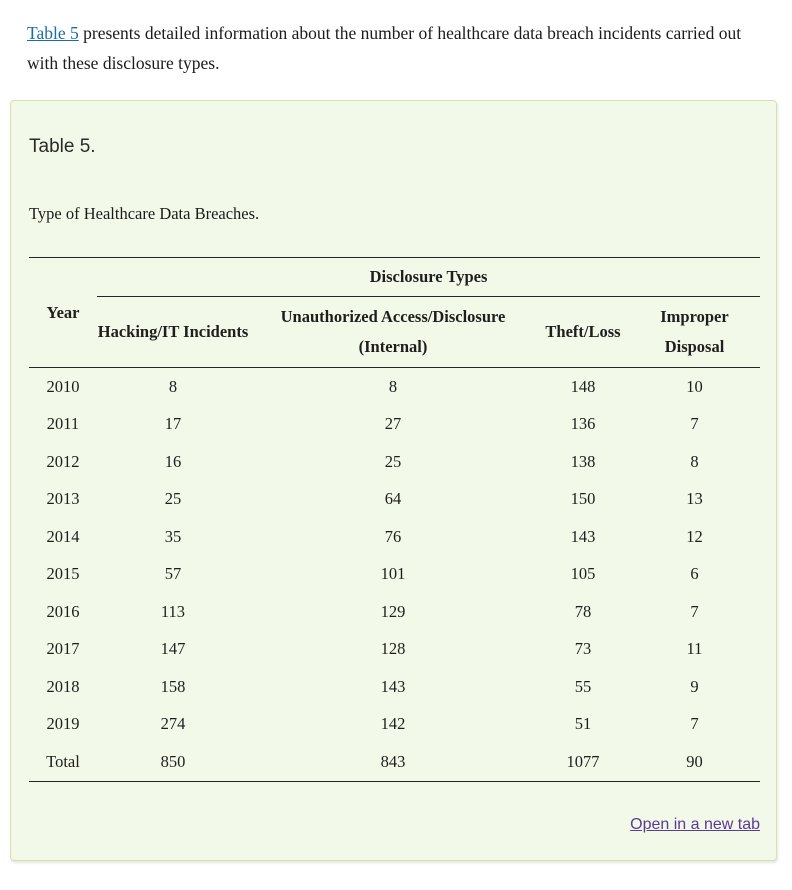  What do you see at coordinates (583, 724) in the screenshot?
I see `value-cell: 51` at bounding box center [583, 724].